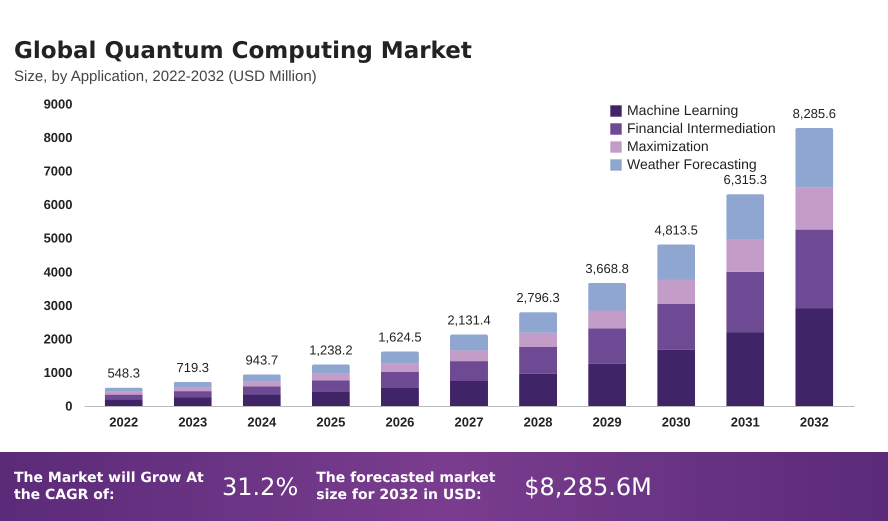 Image resolution: width=888 pixels, height=521 pixels. Describe the element at coordinates (331, 422) in the screenshot. I see `x-tick-label: 2025` at that location.